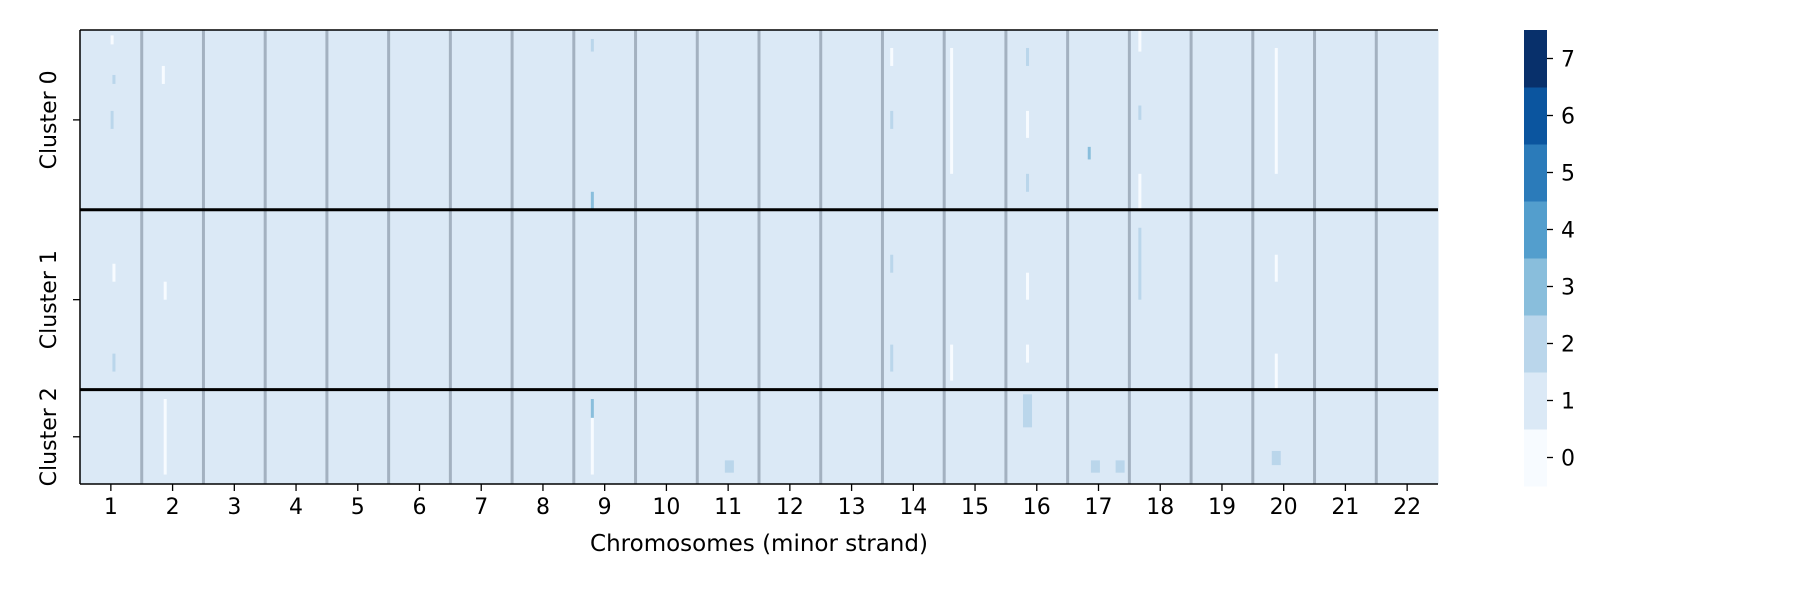  Describe the element at coordinates (1284, 507) in the screenshot. I see `x-tick-label-20: 20` at that location.